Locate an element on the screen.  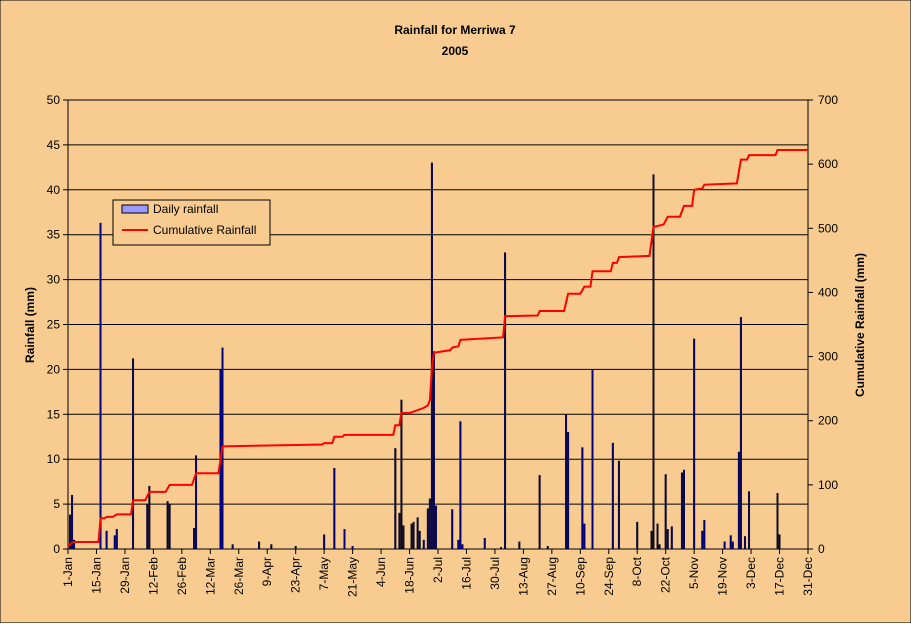
x-tick-label: 26-Feb is located at coordinates (182, 576).